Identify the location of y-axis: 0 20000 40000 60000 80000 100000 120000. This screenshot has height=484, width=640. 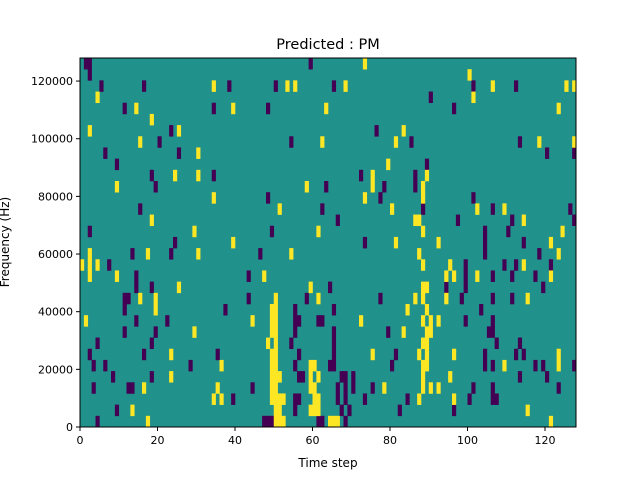
(55, 254).